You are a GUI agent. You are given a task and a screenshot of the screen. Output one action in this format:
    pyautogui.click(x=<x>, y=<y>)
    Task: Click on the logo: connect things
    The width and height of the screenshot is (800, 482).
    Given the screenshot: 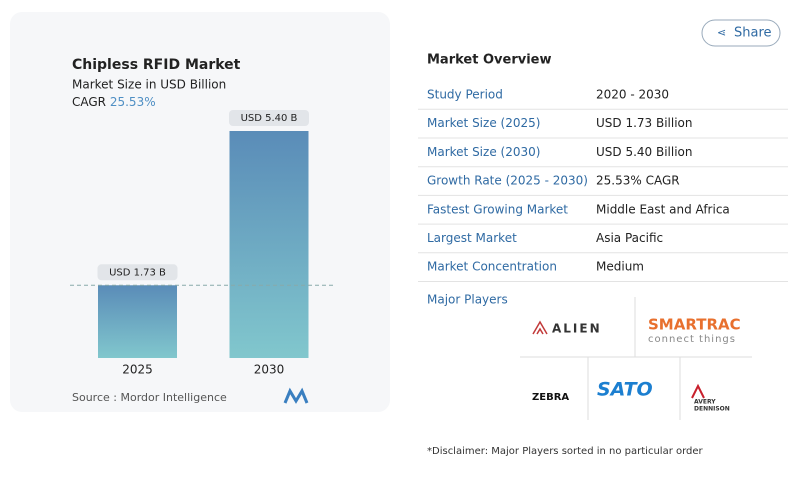 What is the action you would take?
    pyautogui.click(x=692, y=339)
    